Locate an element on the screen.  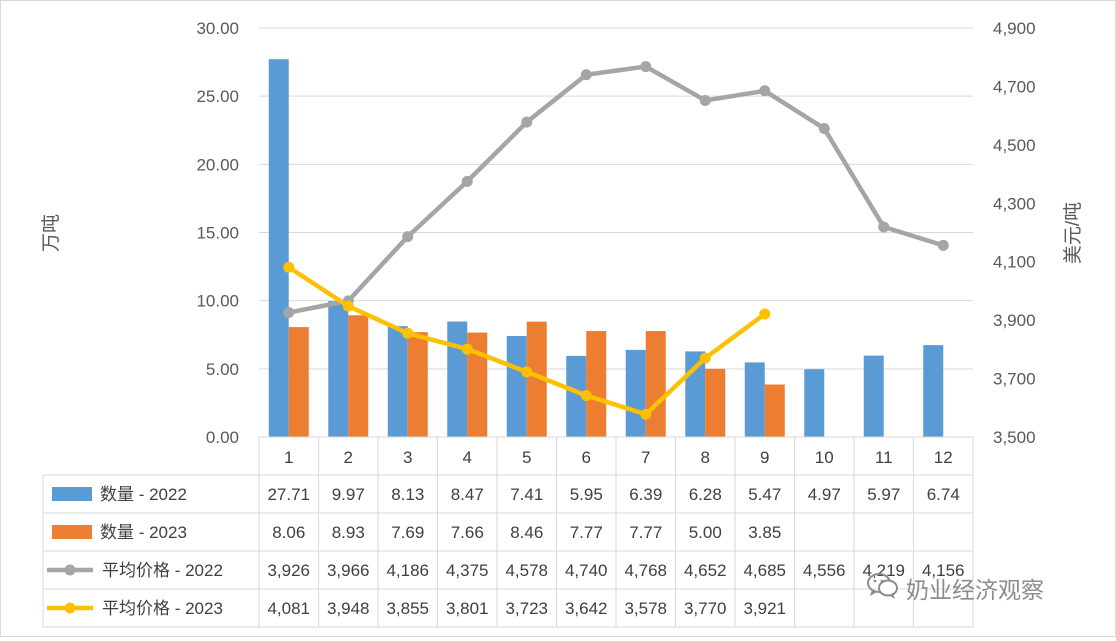
data-label: 3,921 is located at coordinates (764, 608).